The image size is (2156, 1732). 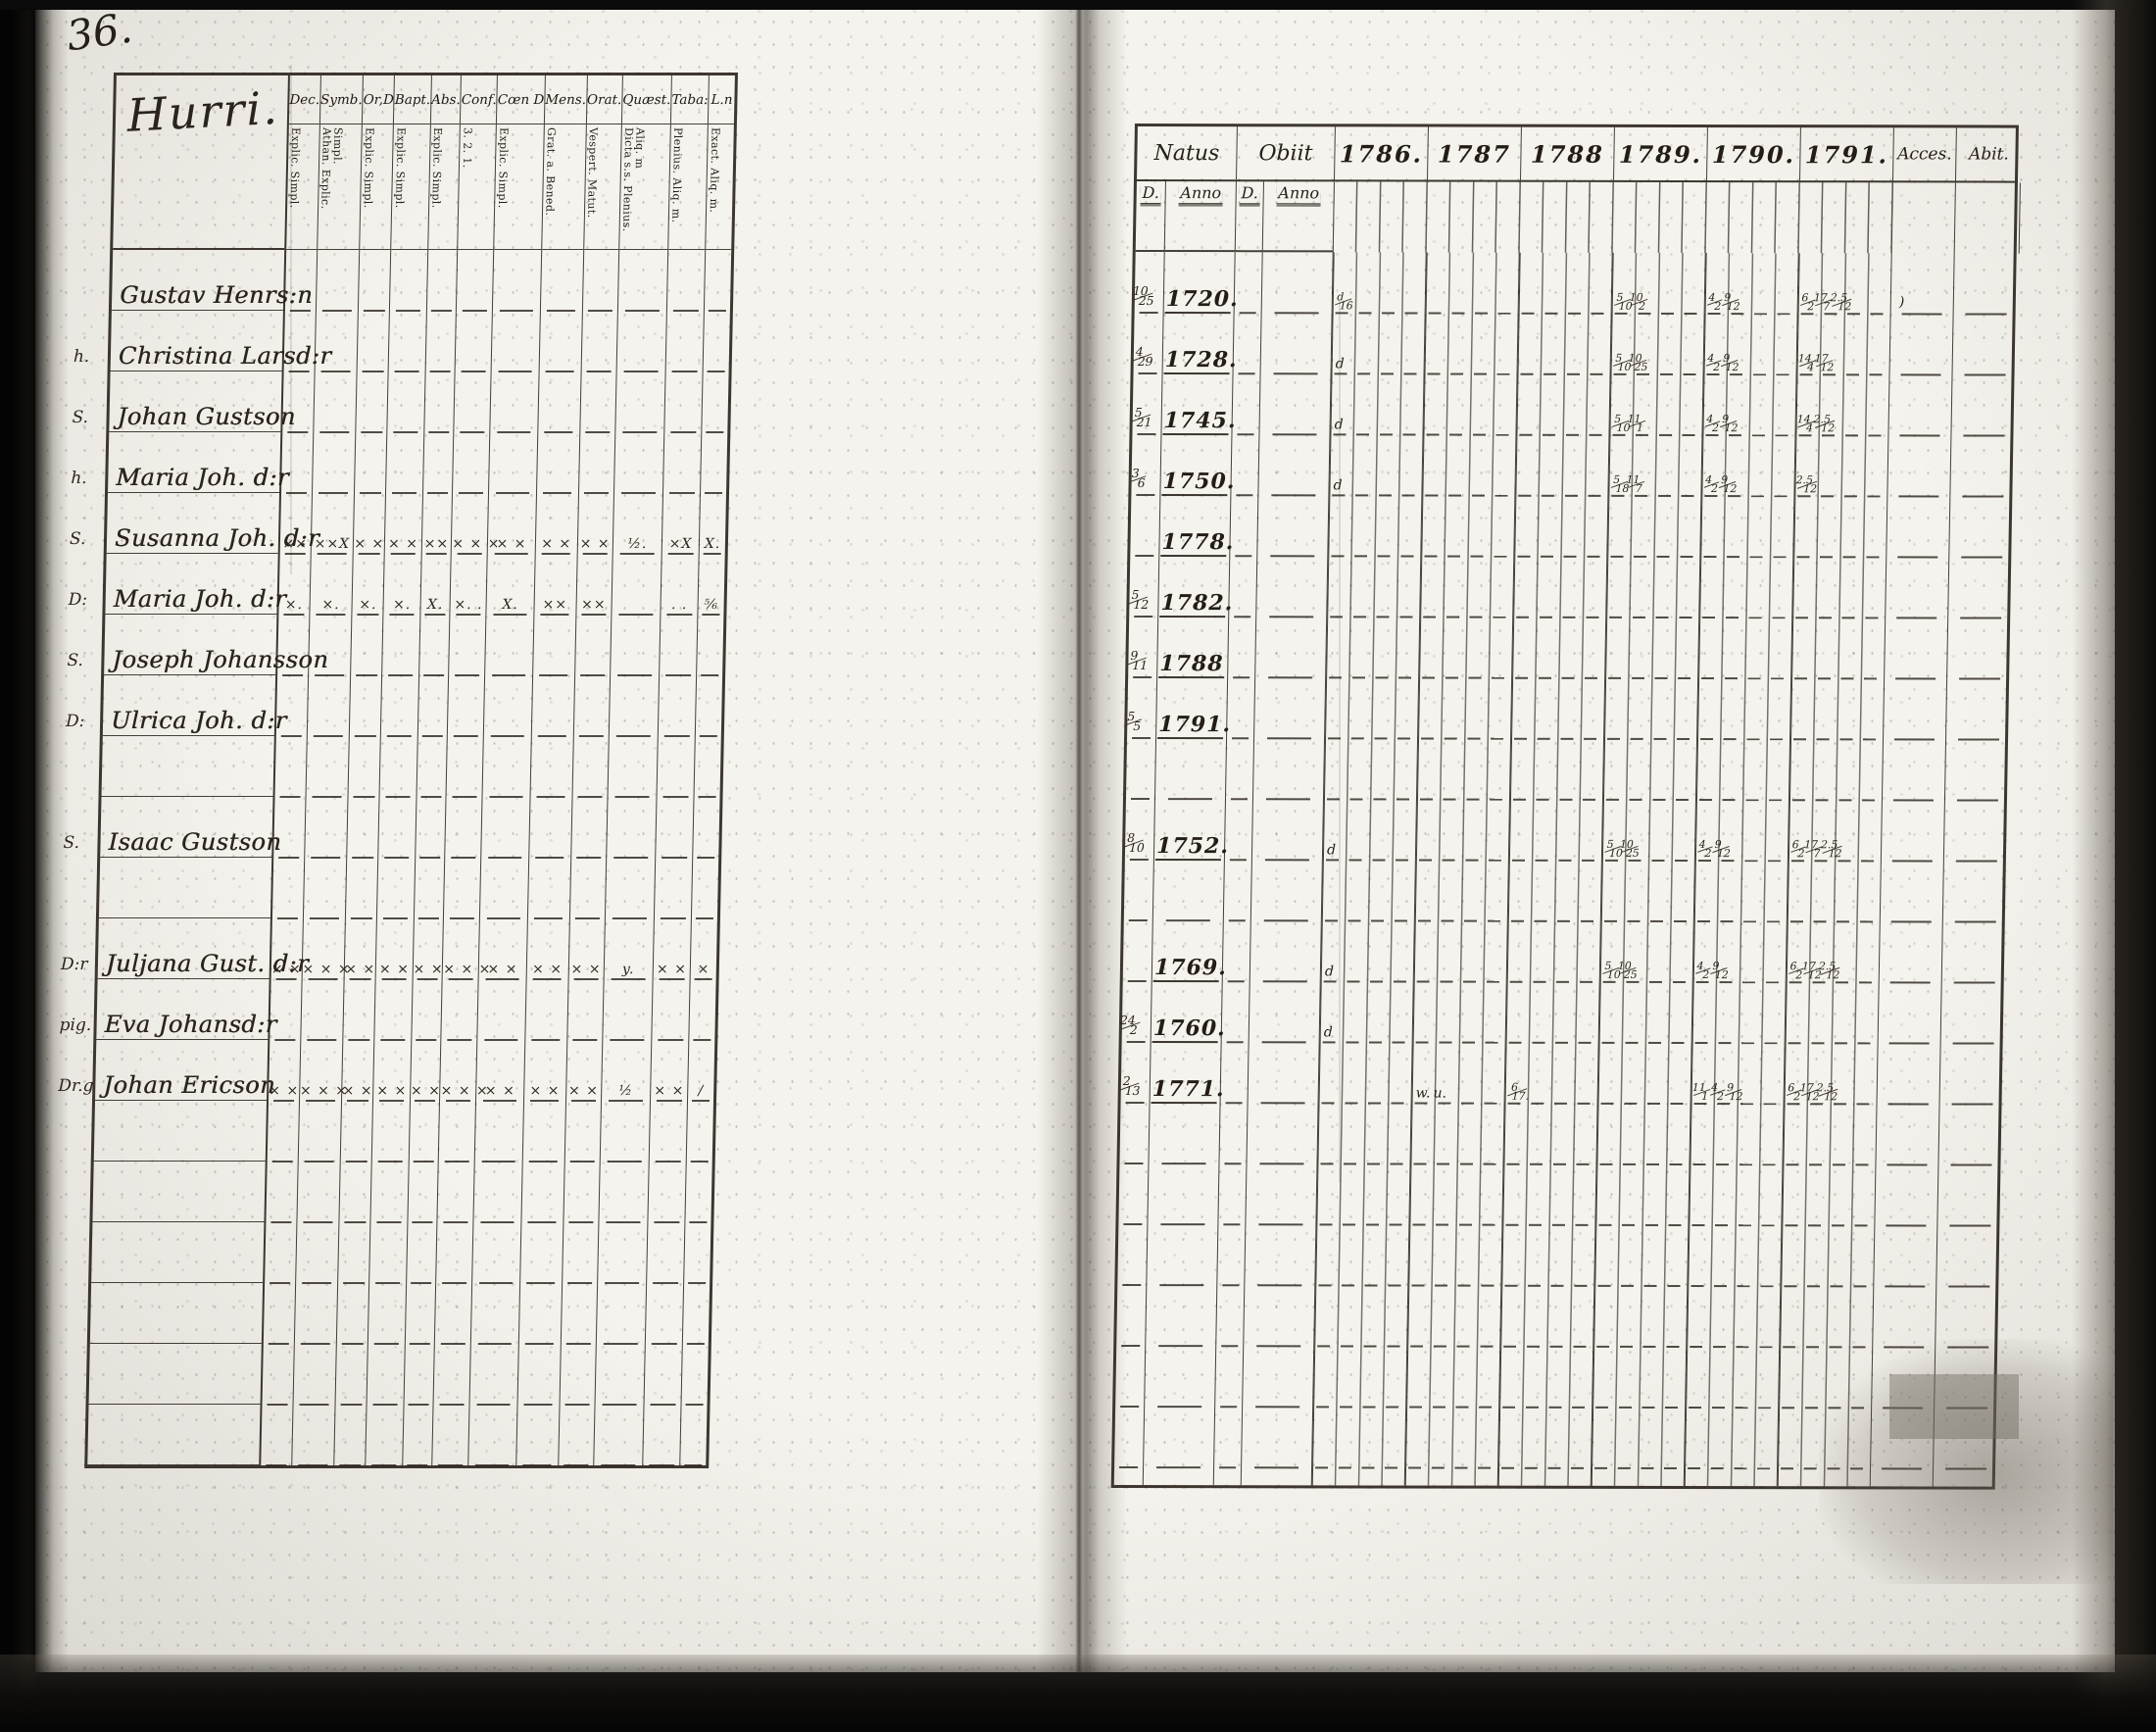 I want to click on mark-cell: ×., so click(x=331, y=585).